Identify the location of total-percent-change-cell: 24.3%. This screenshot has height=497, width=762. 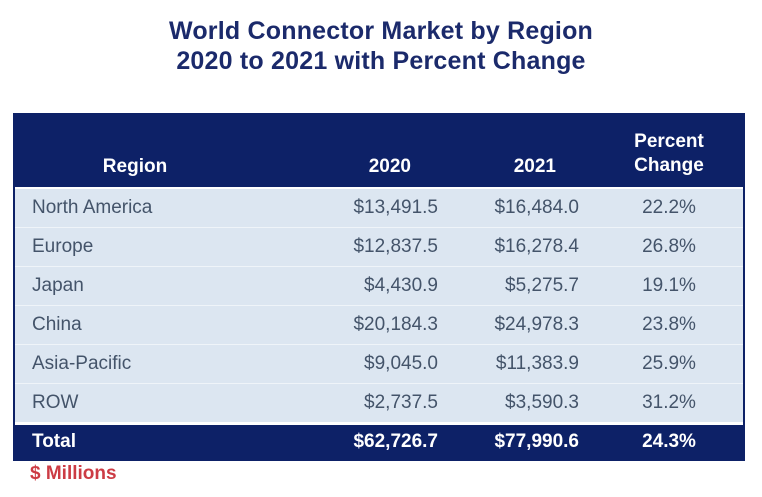
(669, 441).